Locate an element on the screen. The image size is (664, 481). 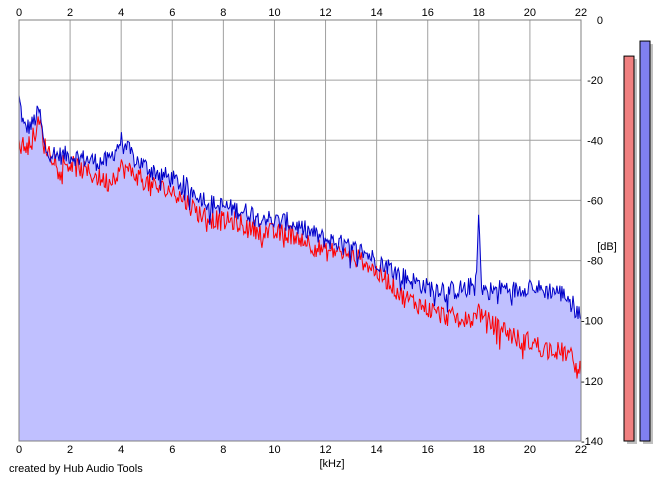
y-tick-label: -80 is located at coordinates (595, 262).